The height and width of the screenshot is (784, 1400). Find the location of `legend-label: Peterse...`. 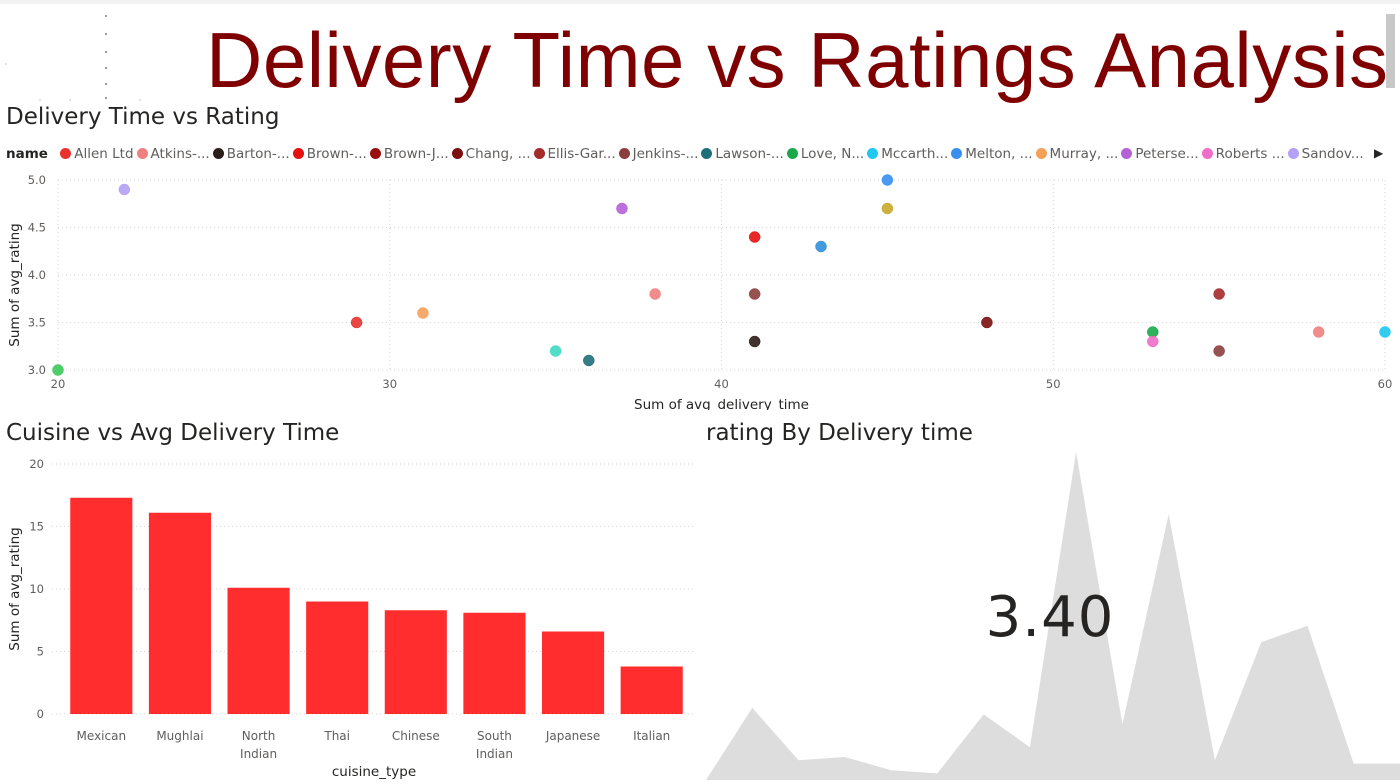

legend-label: Peterse... is located at coordinates (1167, 154).